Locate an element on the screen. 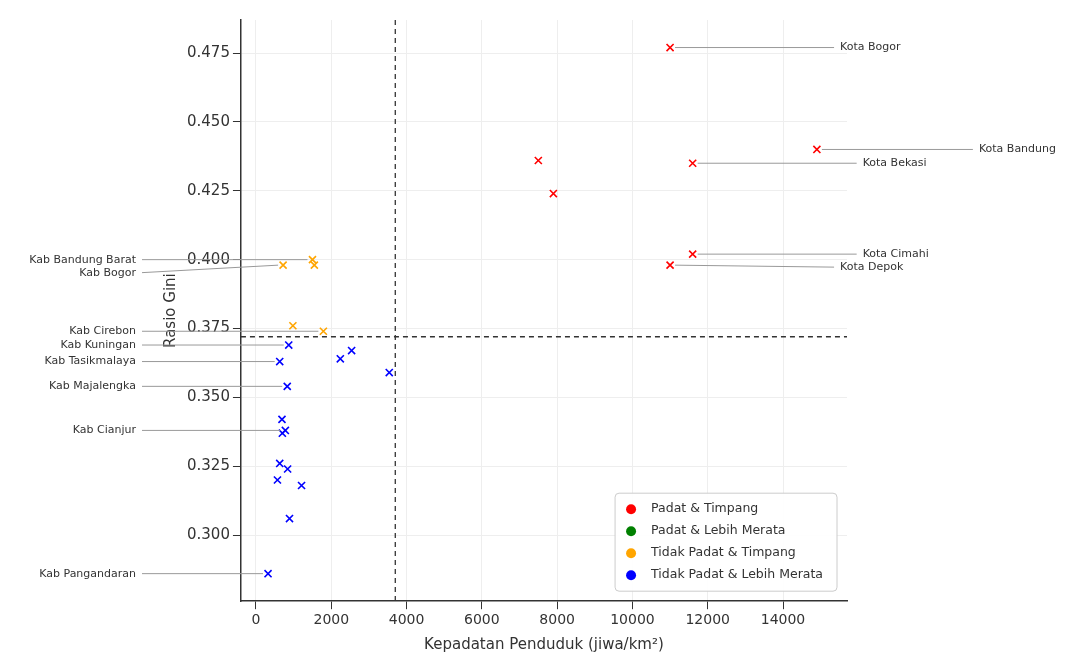 The width and height of the screenshot is (1070, 670). x-tick-label: 14000 is located at coordinates (783, 619).